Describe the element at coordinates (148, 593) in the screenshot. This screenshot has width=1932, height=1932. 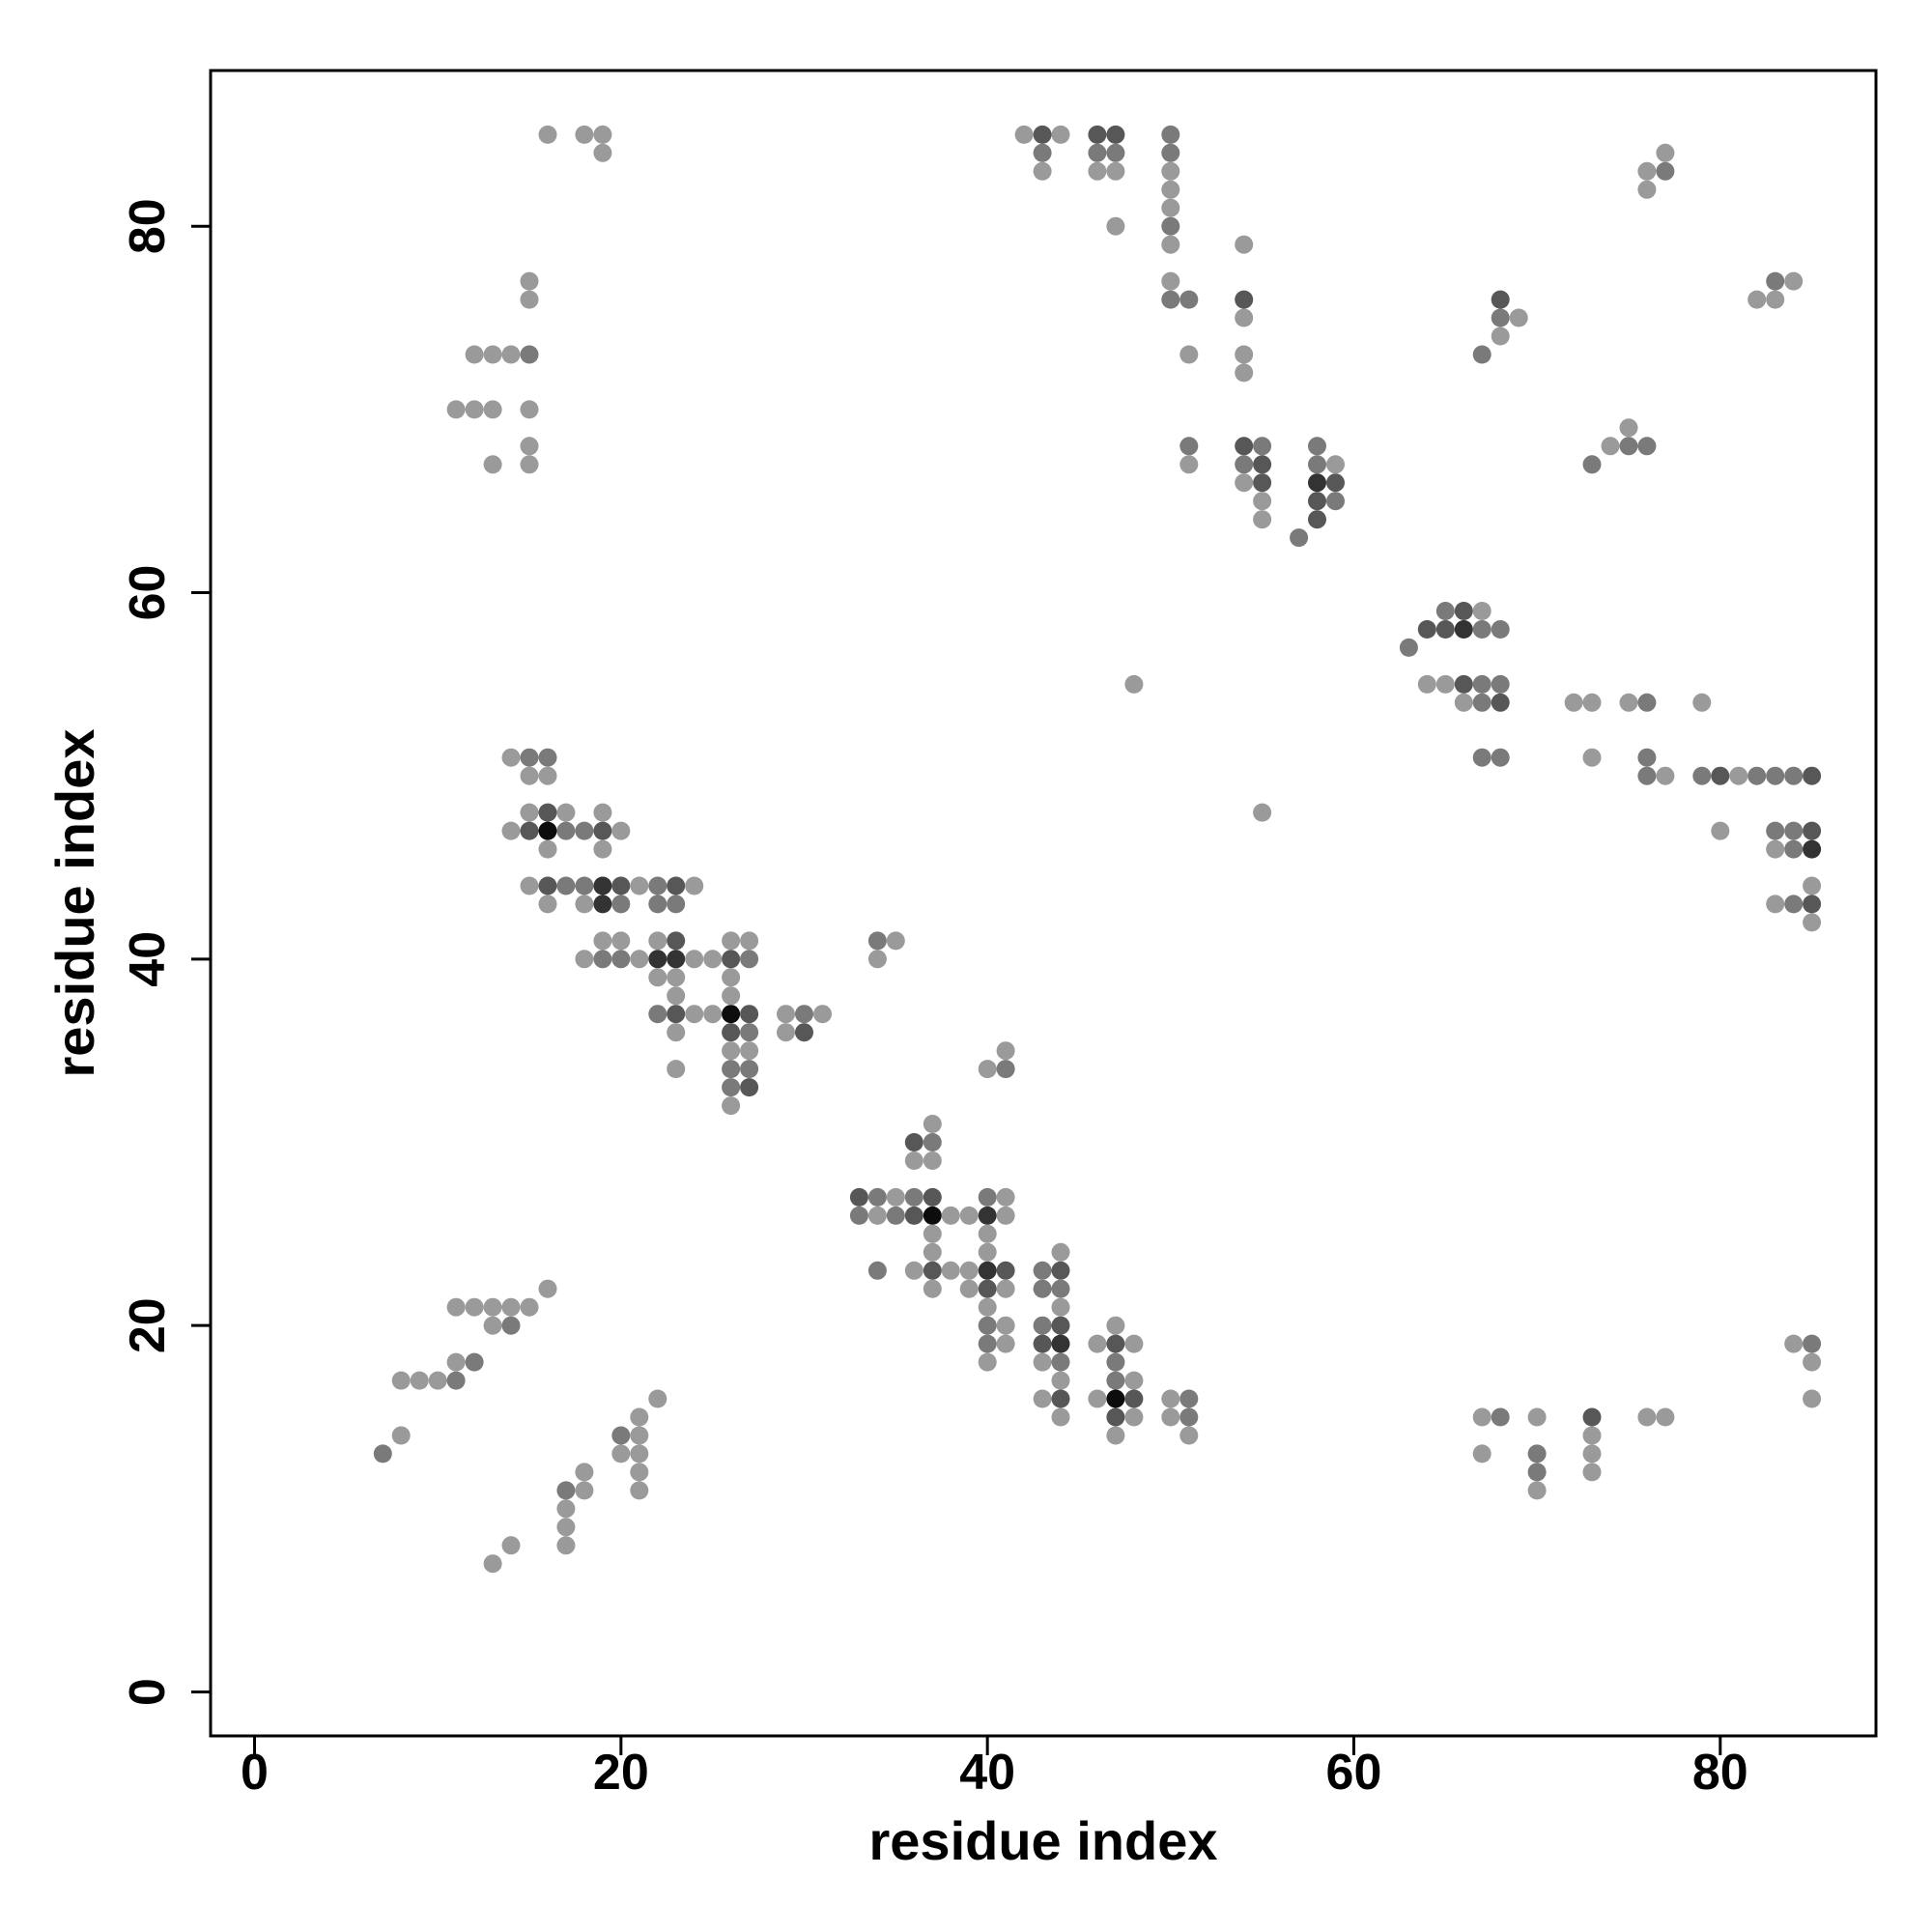
I see `y-tick-label-60: 60` at that location.